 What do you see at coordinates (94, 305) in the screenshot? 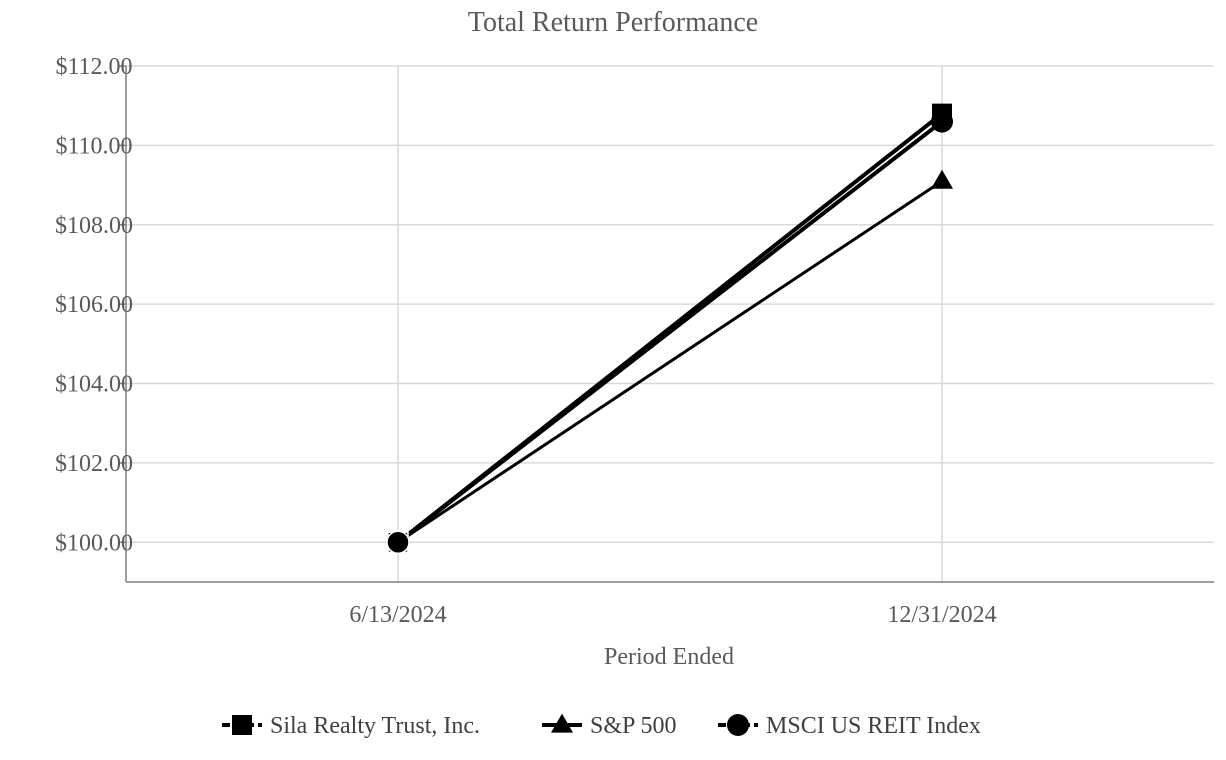
I see `y-tick-label: $106.00` at bounding box center [94, 305].